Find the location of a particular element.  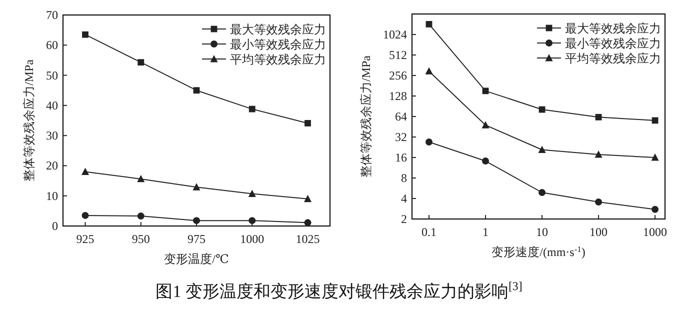

caption: 图1 变形温度和变形速度对锻件残余应力的影响$^{[3]}$ is located at coordinates (339, 290).